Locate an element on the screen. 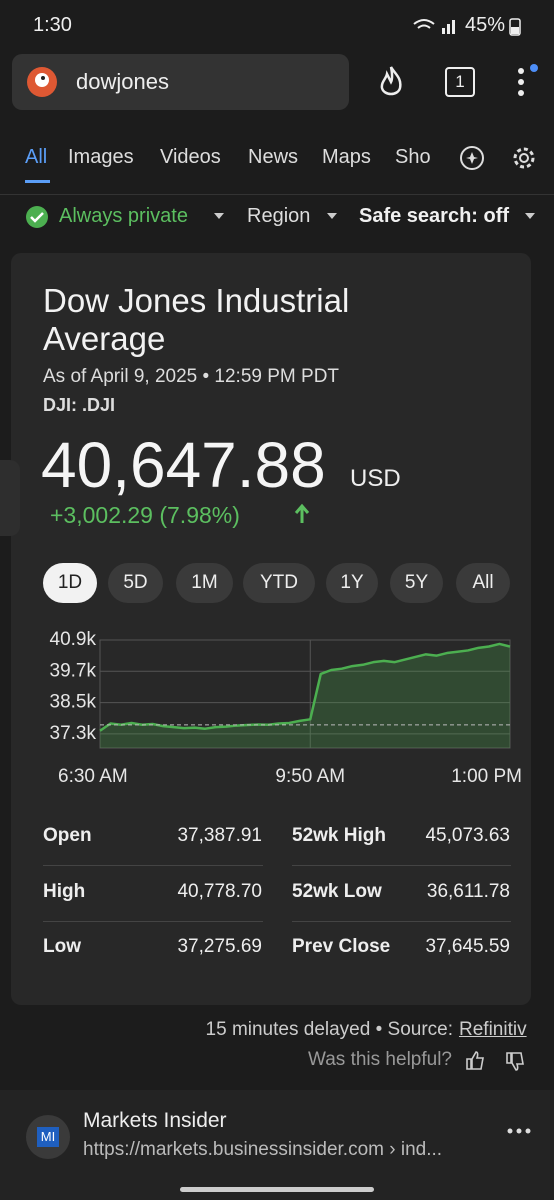 Image resolution: width=554 pixels, height=1200 pixels. delay-note: 15 minutes delayed • Source: is located at coordinates (329, 1029).